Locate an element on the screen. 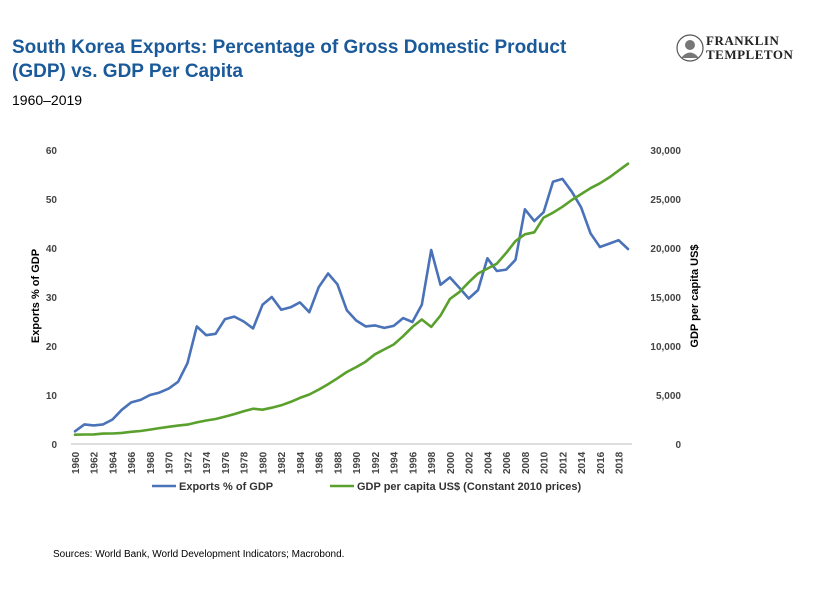  x-tick-label: 1990 is located at coordinates (357, 462).